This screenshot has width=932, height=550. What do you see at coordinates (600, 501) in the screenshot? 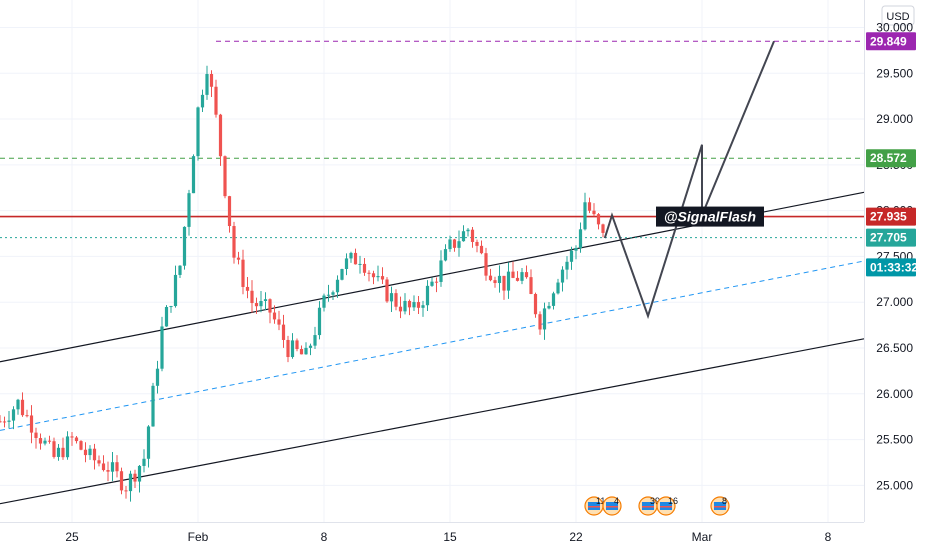
I see `event-count: 11` at bounding box center [600, 501].